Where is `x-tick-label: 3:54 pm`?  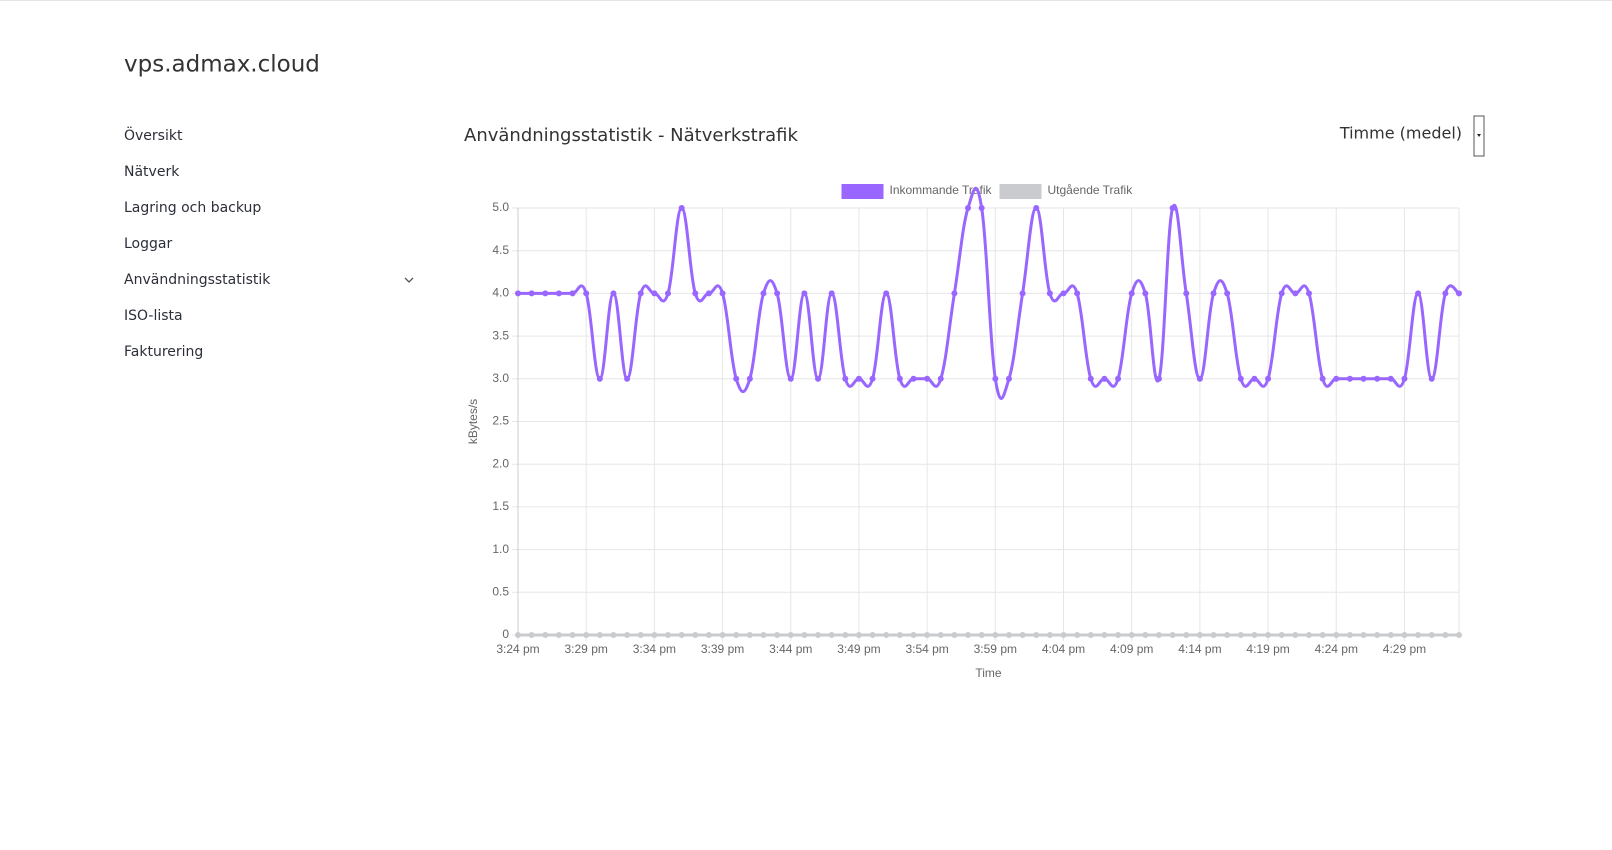
x-tick-label: 3:54 pm is located at coordinates (926, 649).